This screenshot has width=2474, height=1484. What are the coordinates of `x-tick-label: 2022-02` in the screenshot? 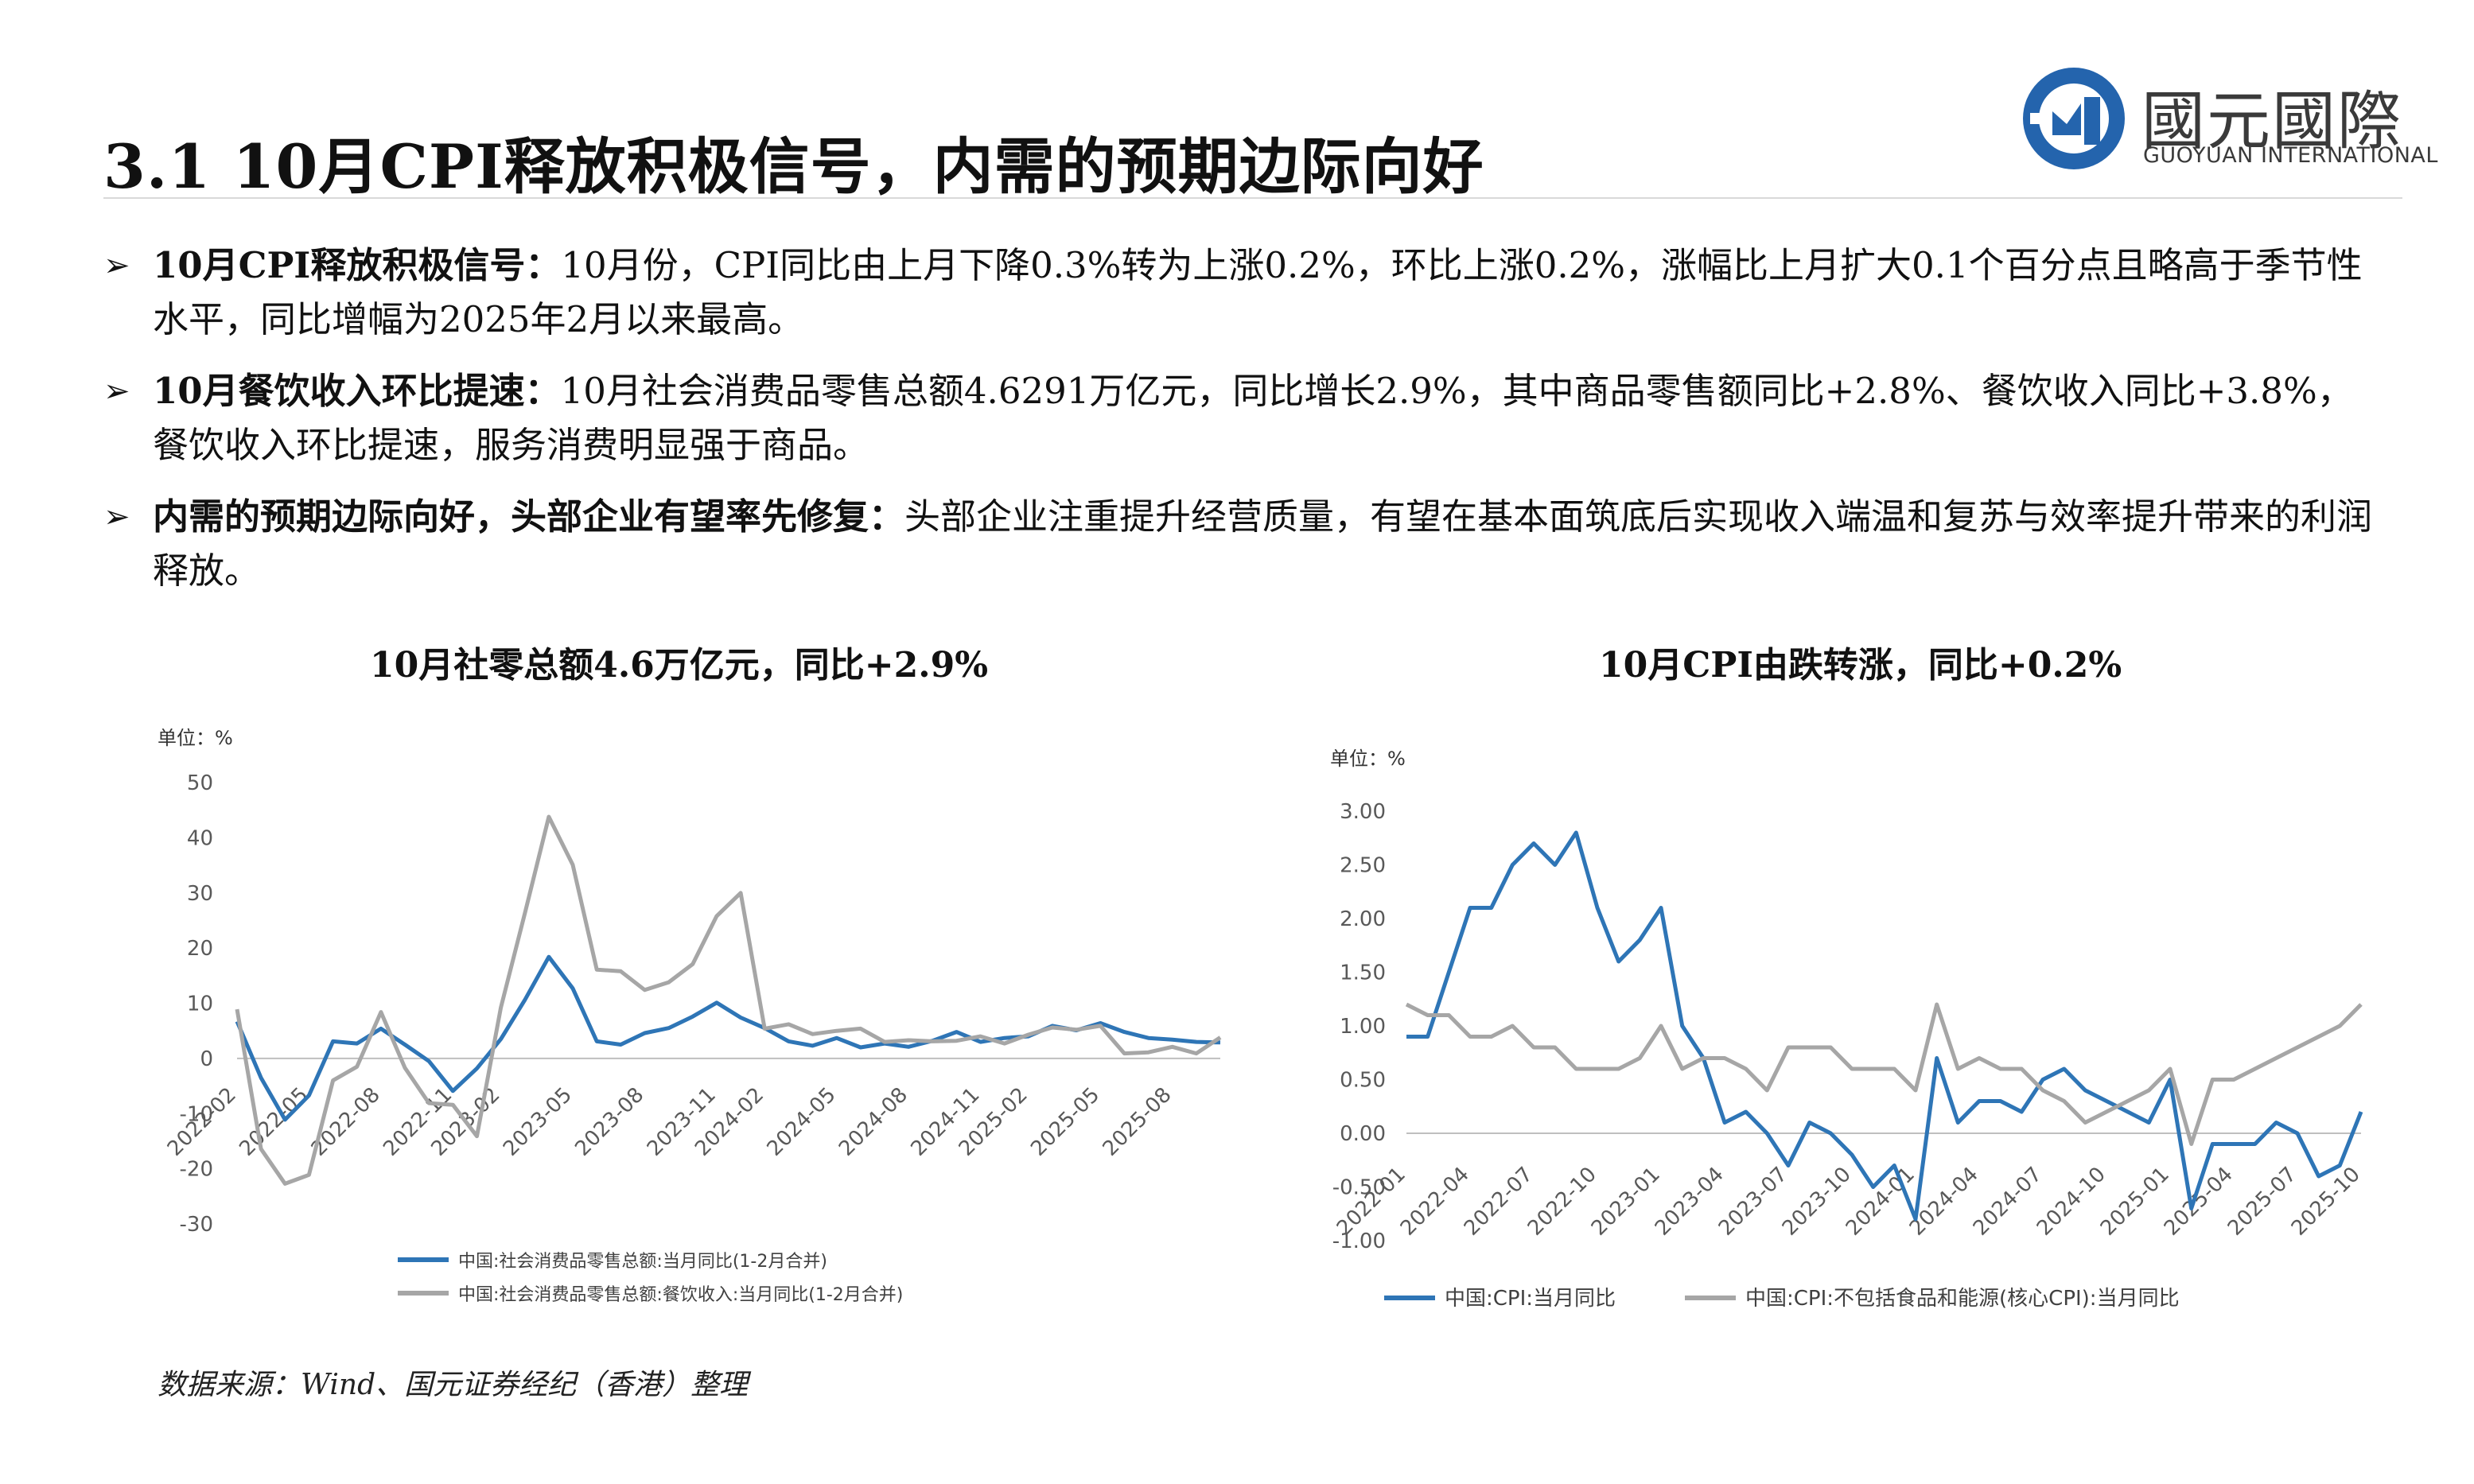 It's located at (202, 1122).